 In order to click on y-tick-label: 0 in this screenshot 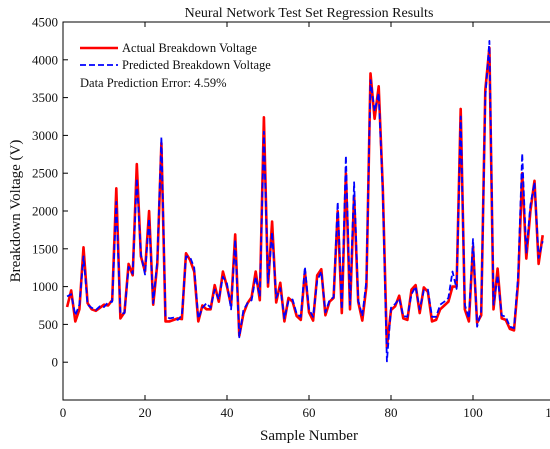, I will do `click(55, 362)`.